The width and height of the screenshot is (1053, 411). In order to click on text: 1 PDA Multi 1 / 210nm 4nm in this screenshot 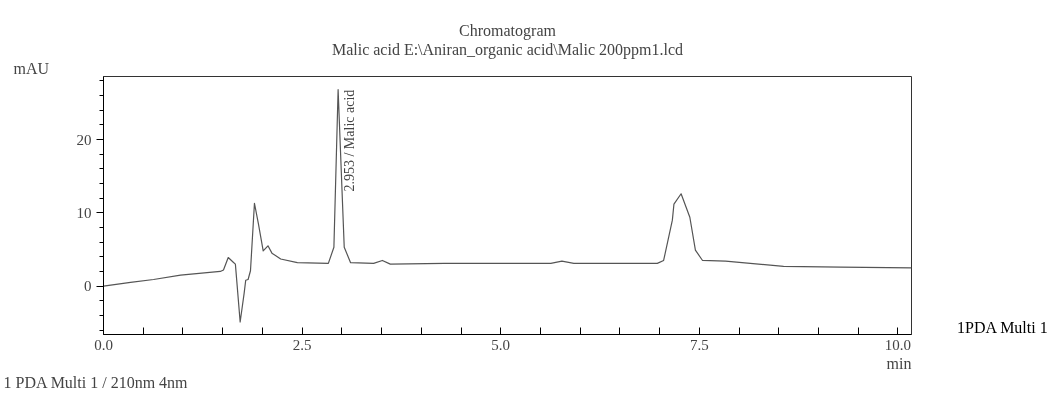, I will do `click(96, 382)`.